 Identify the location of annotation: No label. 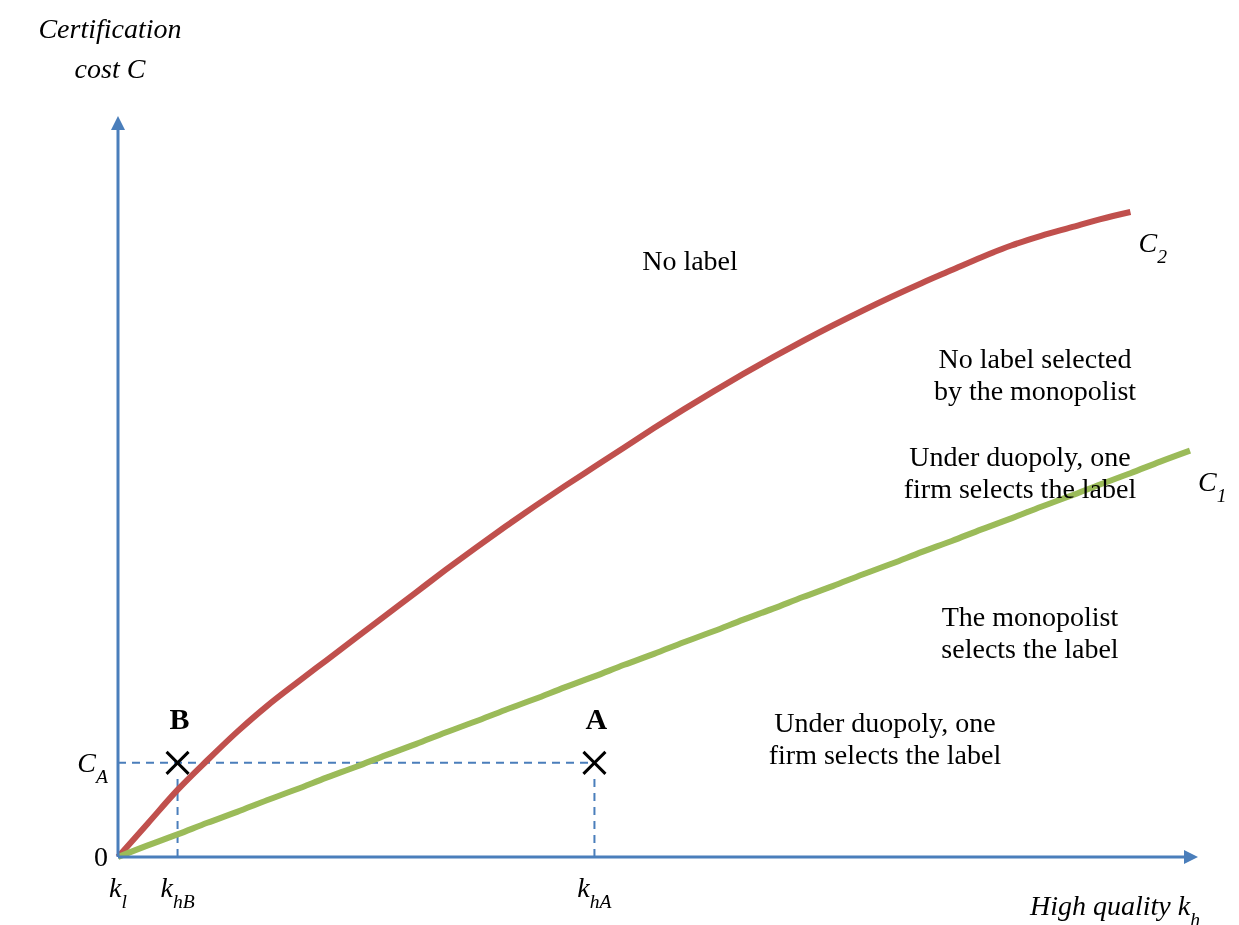
(690, 260).